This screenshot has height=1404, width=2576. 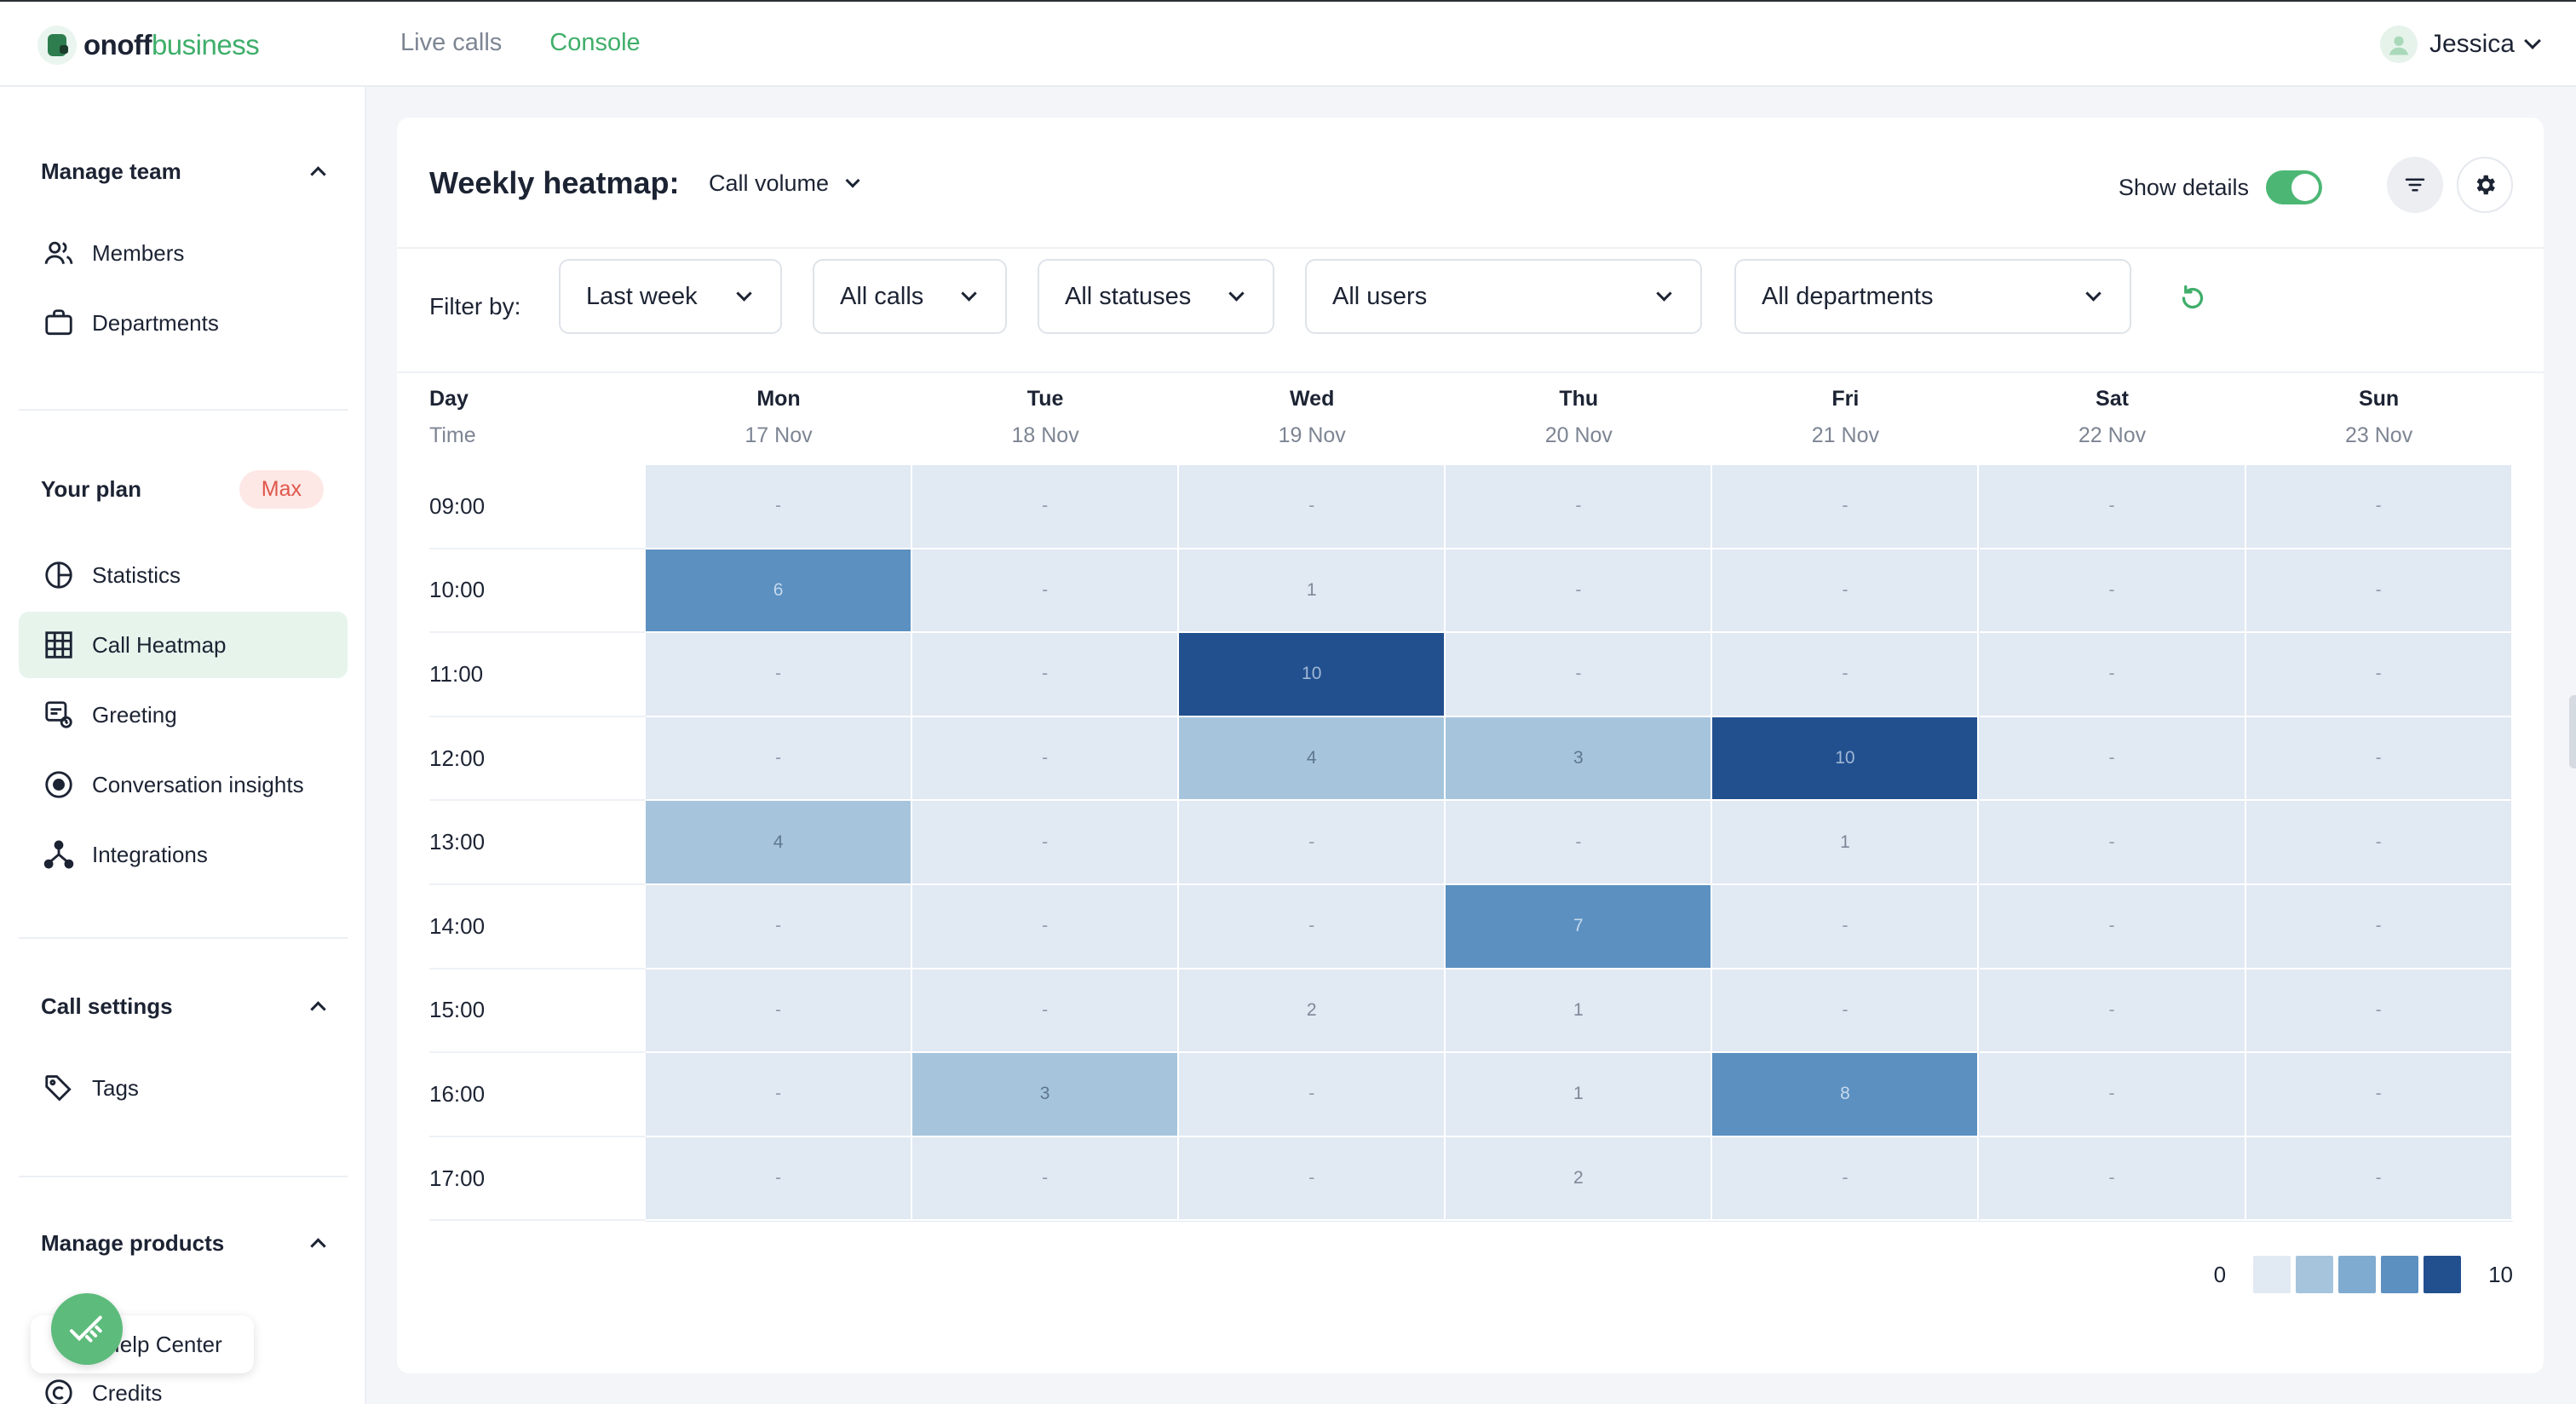 What do you see at coordinates (2272, 1274) in the screenshot?
I see `legend-swatch` at bounding box center [2272, 1274].